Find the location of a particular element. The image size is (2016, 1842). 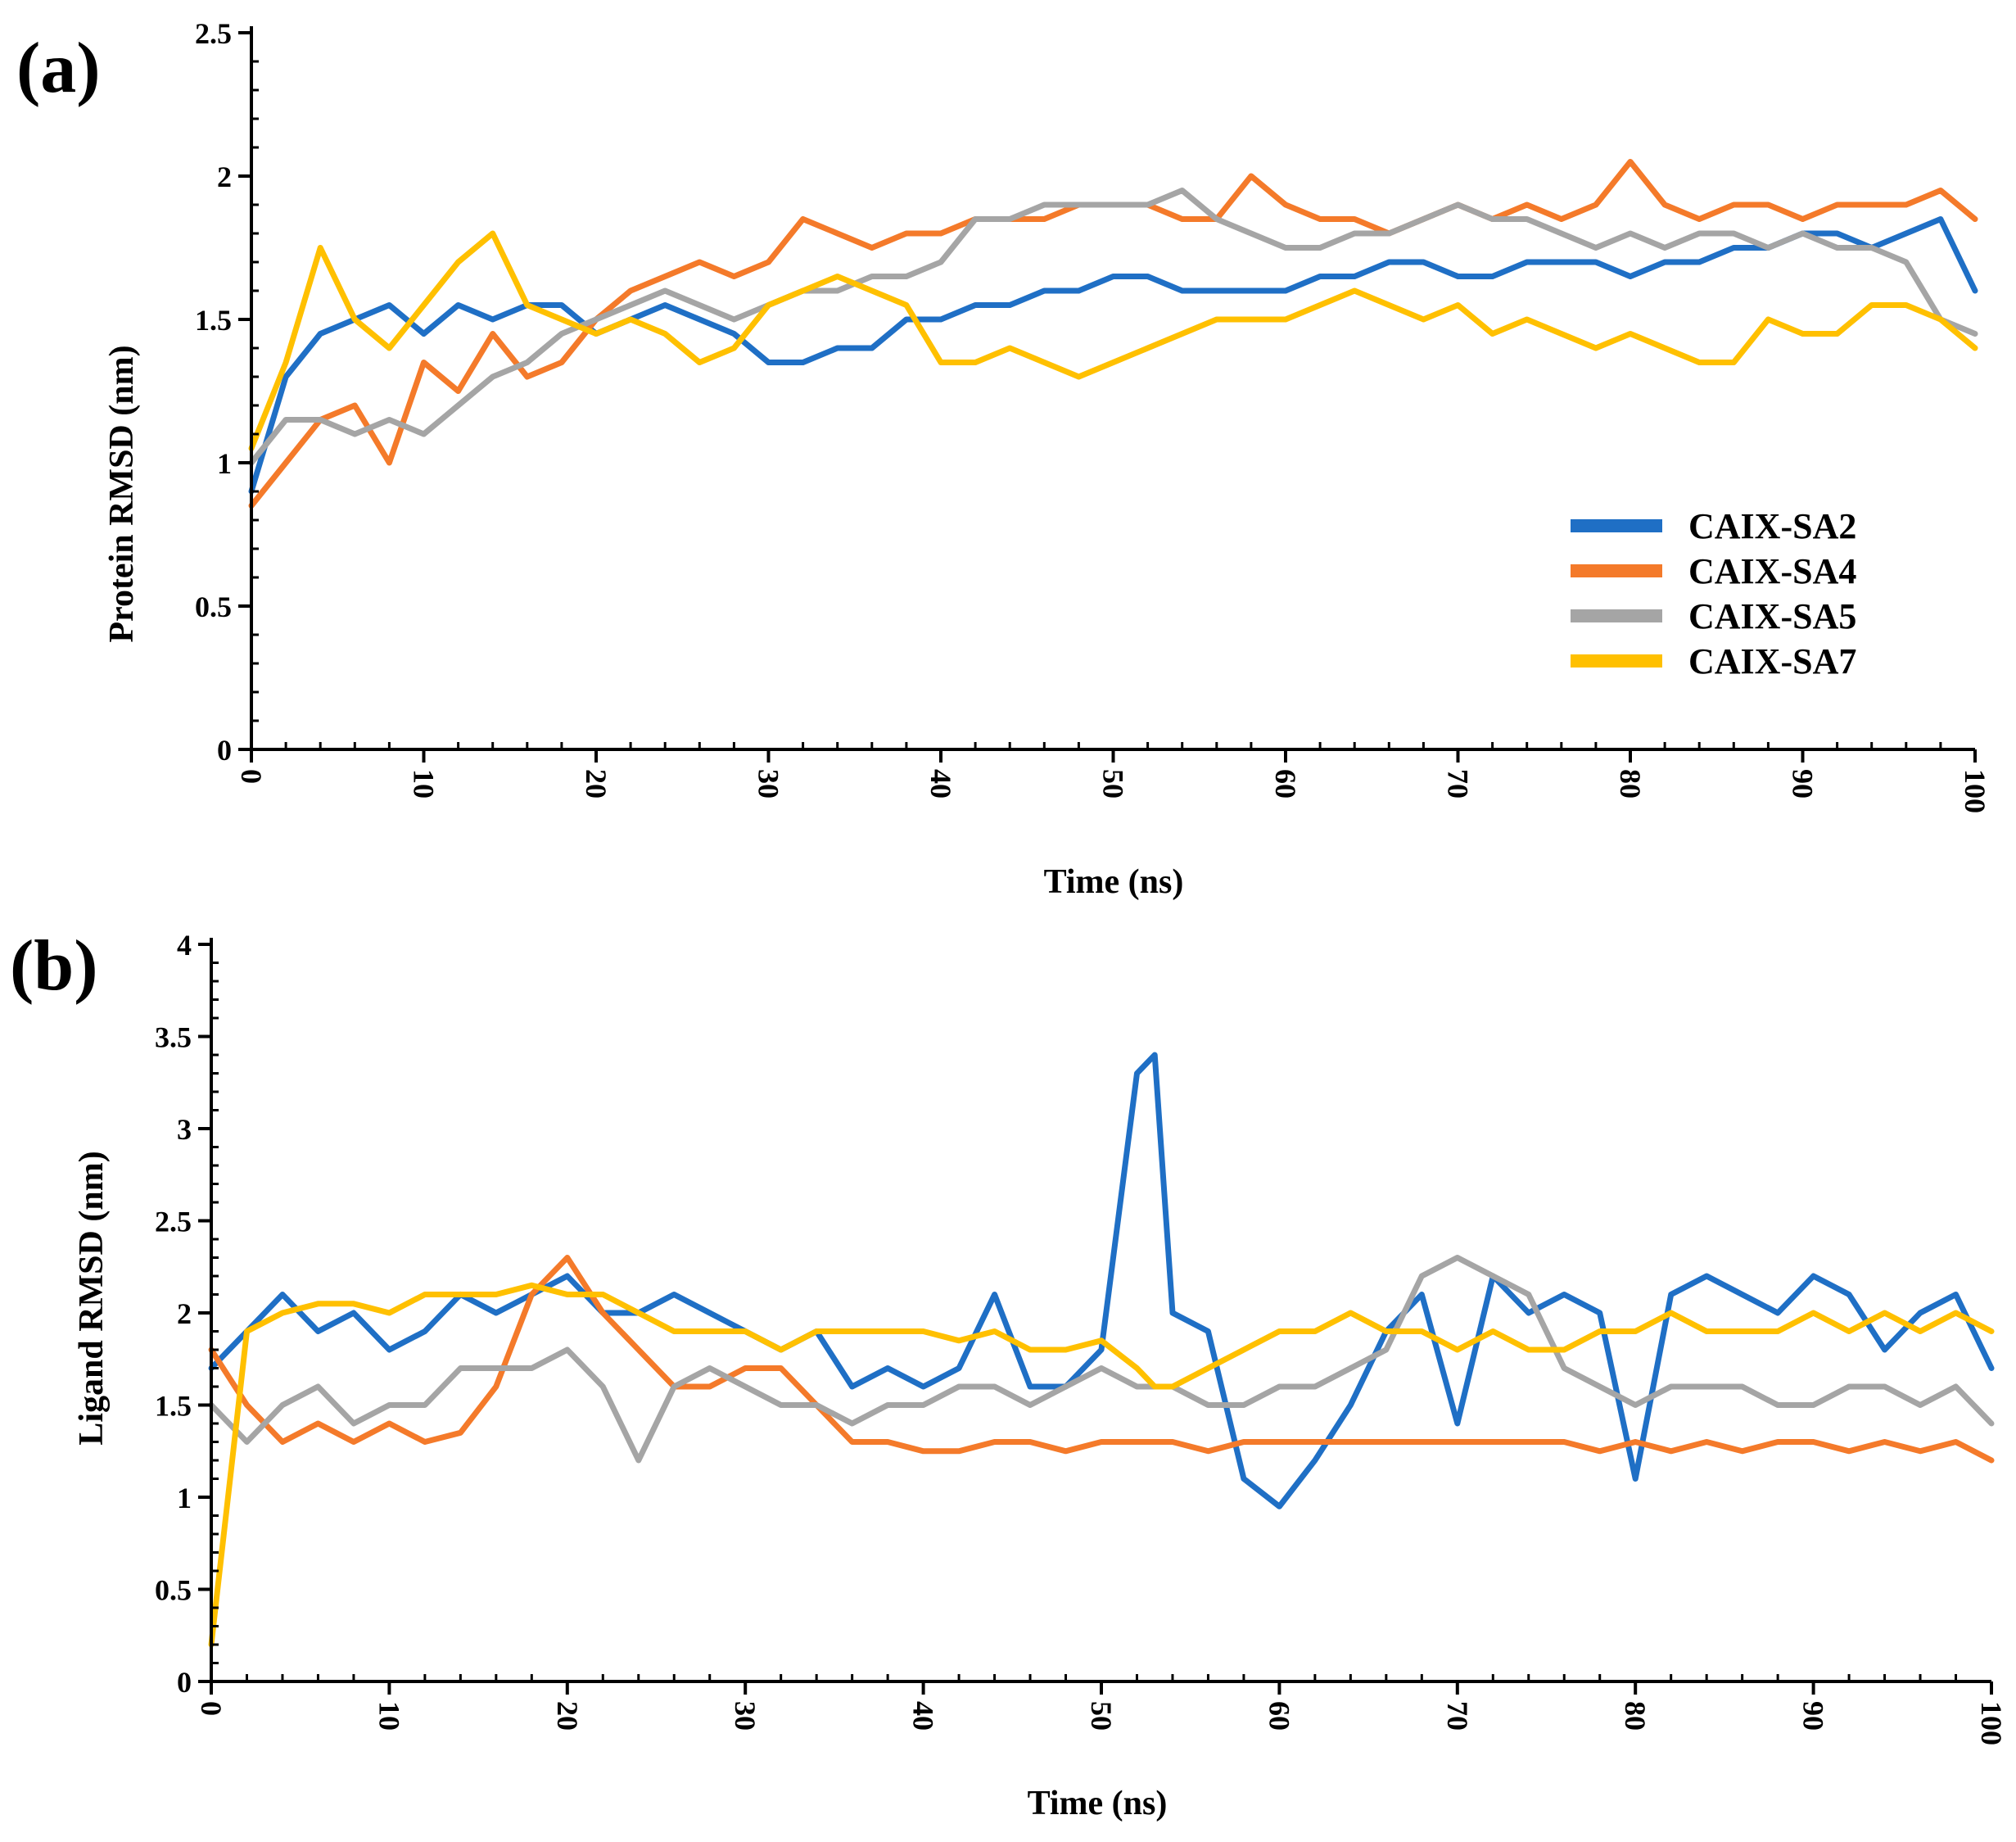

legend-label-caix-sa5: CAIX-SA5 is located at coordinates (1772, 616).